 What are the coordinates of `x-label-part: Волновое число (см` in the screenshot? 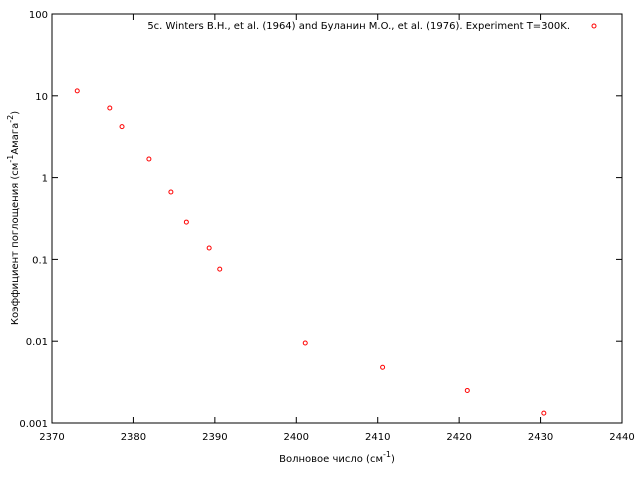 It's located at (331, 459).